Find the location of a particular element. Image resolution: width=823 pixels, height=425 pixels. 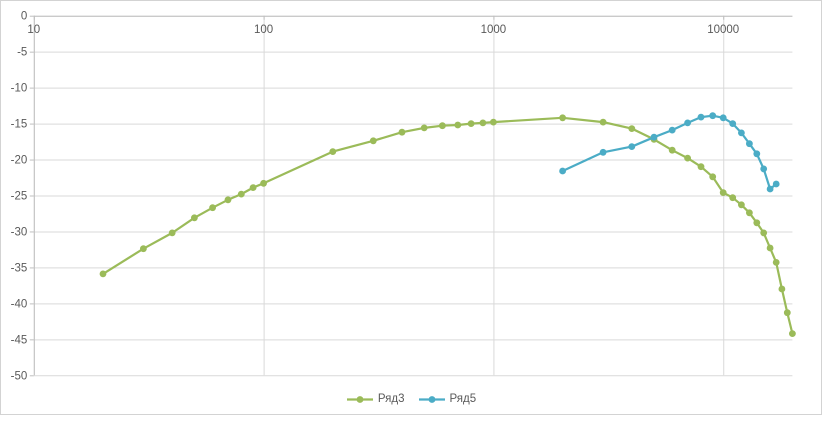

legend-label-ryad3: Ряд3 is located at coordinates (391, 399).